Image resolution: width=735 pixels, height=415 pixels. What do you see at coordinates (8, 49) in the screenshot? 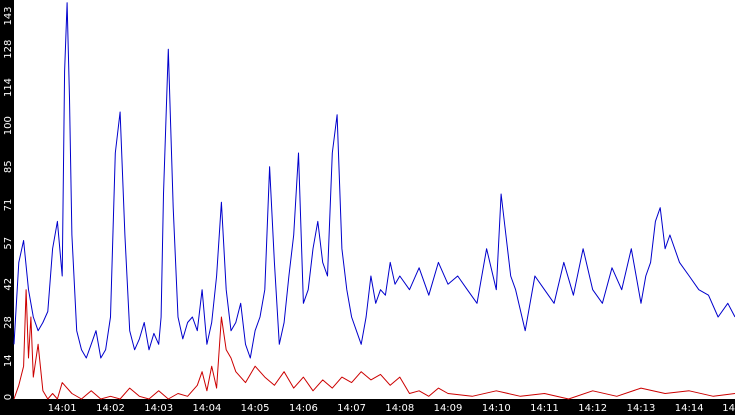
I see `y-tick-label-9: 128` at bounding box center [8, 49].